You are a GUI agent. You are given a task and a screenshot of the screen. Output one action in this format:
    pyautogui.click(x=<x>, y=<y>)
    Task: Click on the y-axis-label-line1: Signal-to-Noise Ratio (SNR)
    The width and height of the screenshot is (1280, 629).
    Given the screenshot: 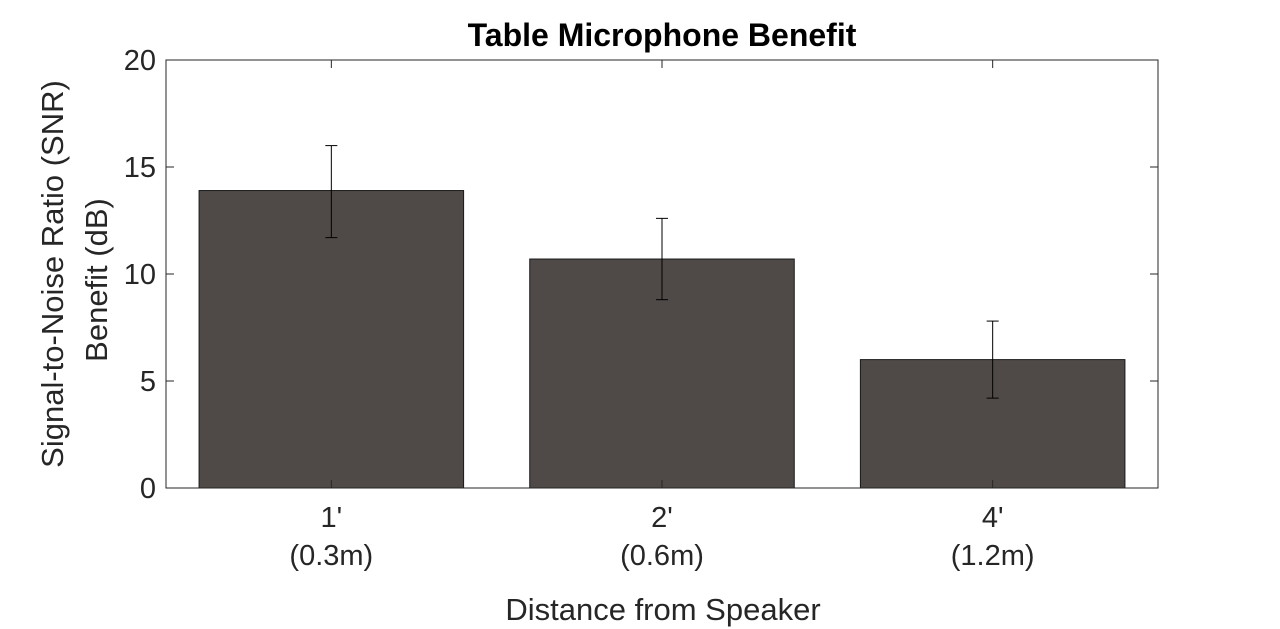 What is the action you would take?
    pyautogui.click(x=52, y=274)
    